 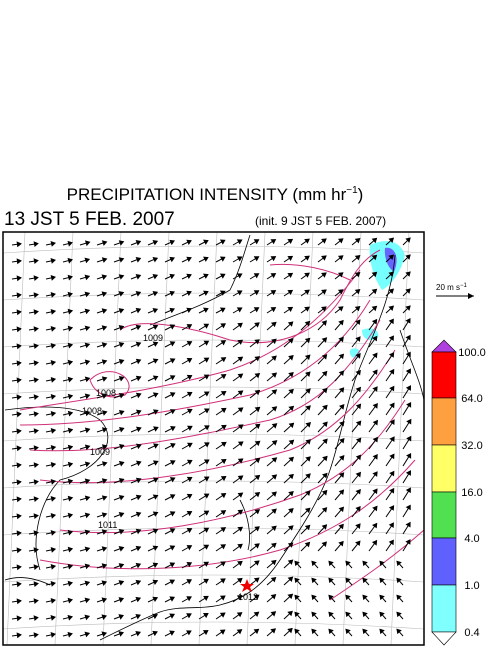 I want to click on vector-legend-head, so click(x=471, y=296).